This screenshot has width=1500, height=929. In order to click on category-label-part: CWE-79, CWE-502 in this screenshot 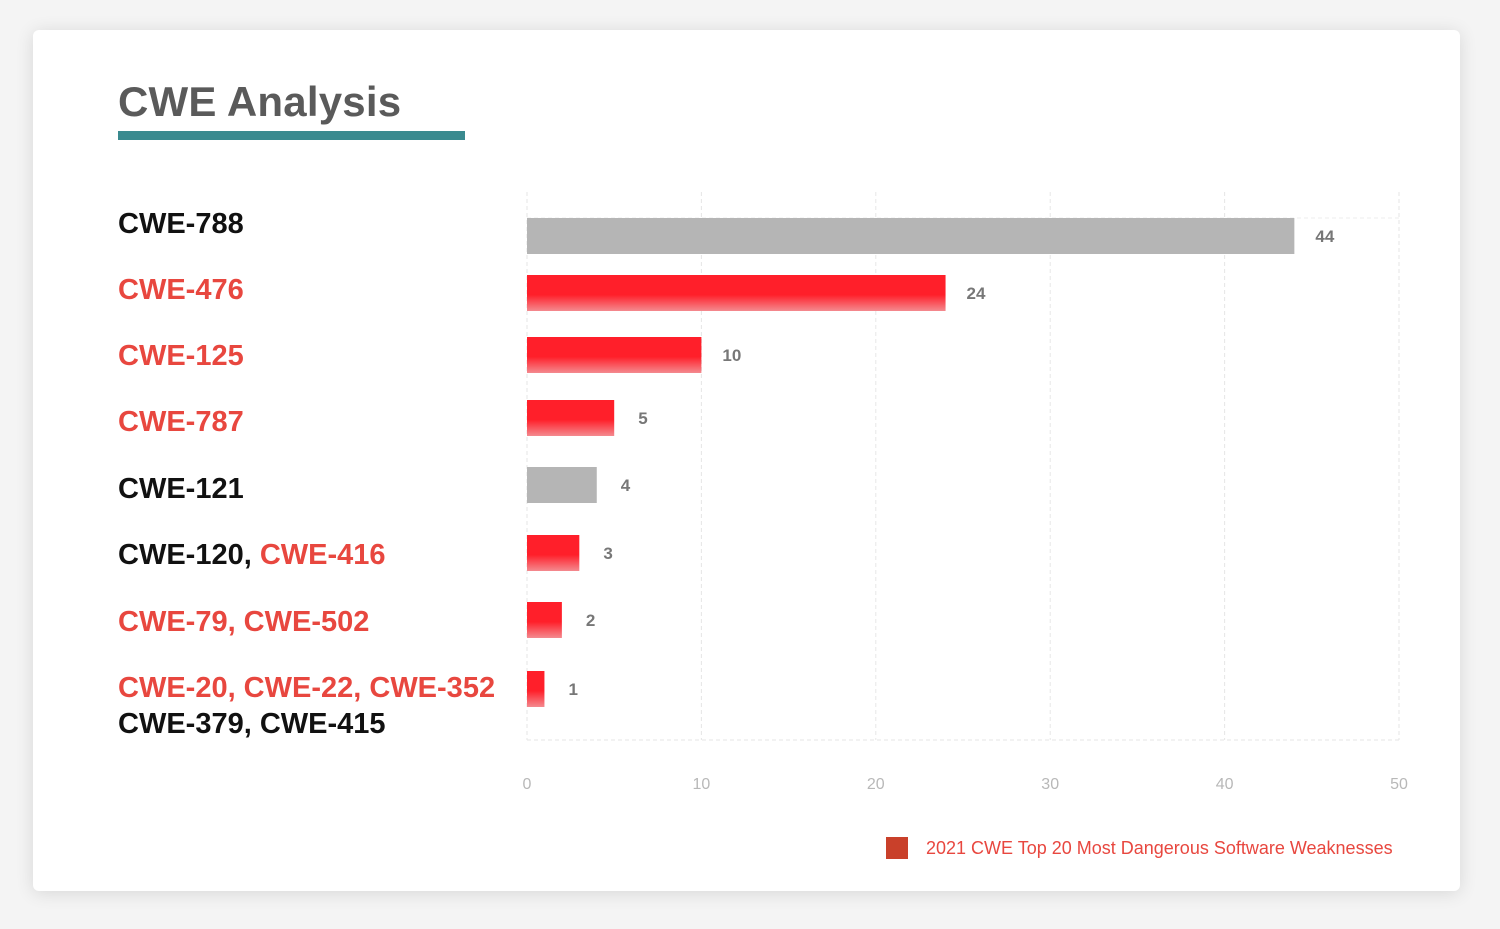, I will do `click(244, 622)`.